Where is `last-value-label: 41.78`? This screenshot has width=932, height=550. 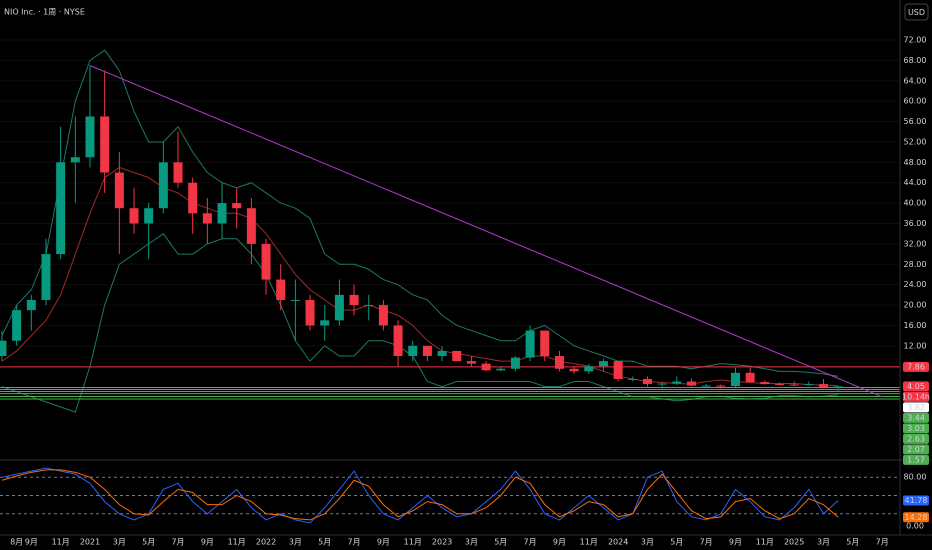
last-value-label: 41.78 is located at coordinates (916, 500).